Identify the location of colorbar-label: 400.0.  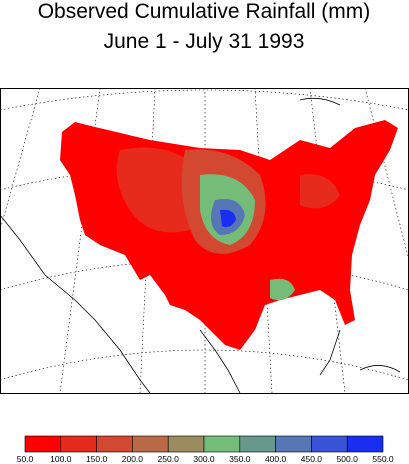
(276, 459).